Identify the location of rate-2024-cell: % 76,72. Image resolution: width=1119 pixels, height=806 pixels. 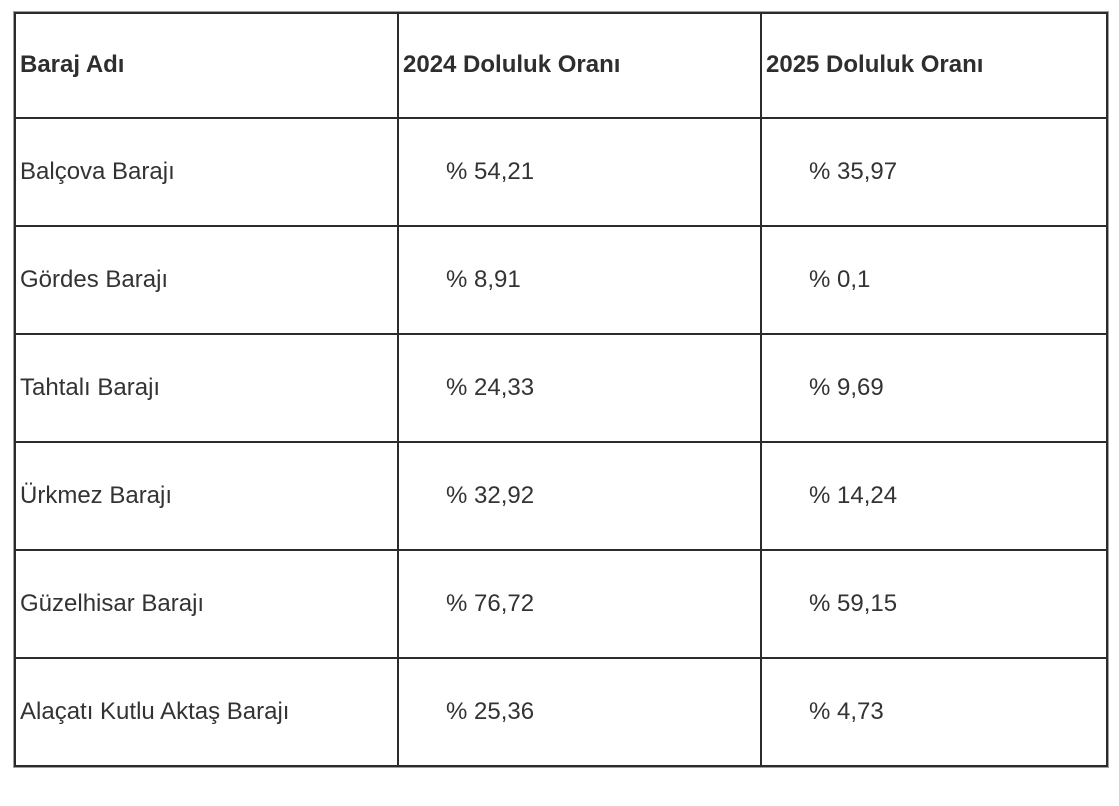
(579, 604).